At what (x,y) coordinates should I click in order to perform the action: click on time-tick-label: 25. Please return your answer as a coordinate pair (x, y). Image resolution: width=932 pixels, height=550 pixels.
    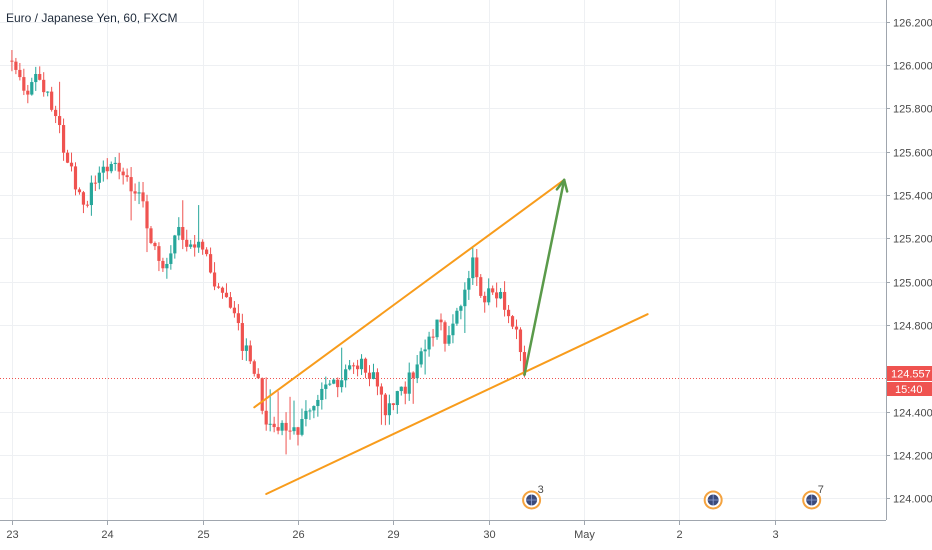
    Looking at the image, I should click on (203, 535).